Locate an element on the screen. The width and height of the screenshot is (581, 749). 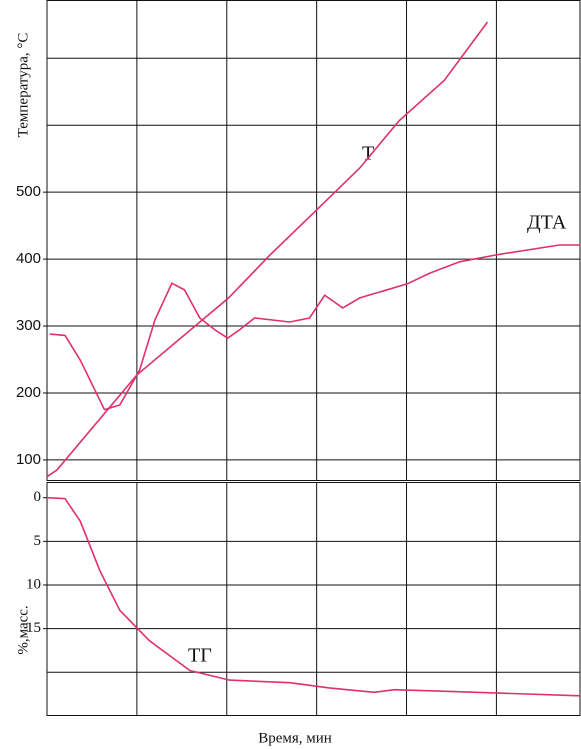
y-tick-label: 0 is located at coordinates (38, 497).